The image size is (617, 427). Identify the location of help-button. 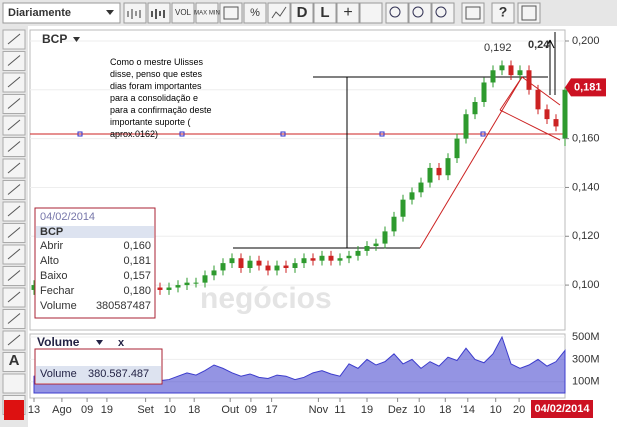
(503, 13).